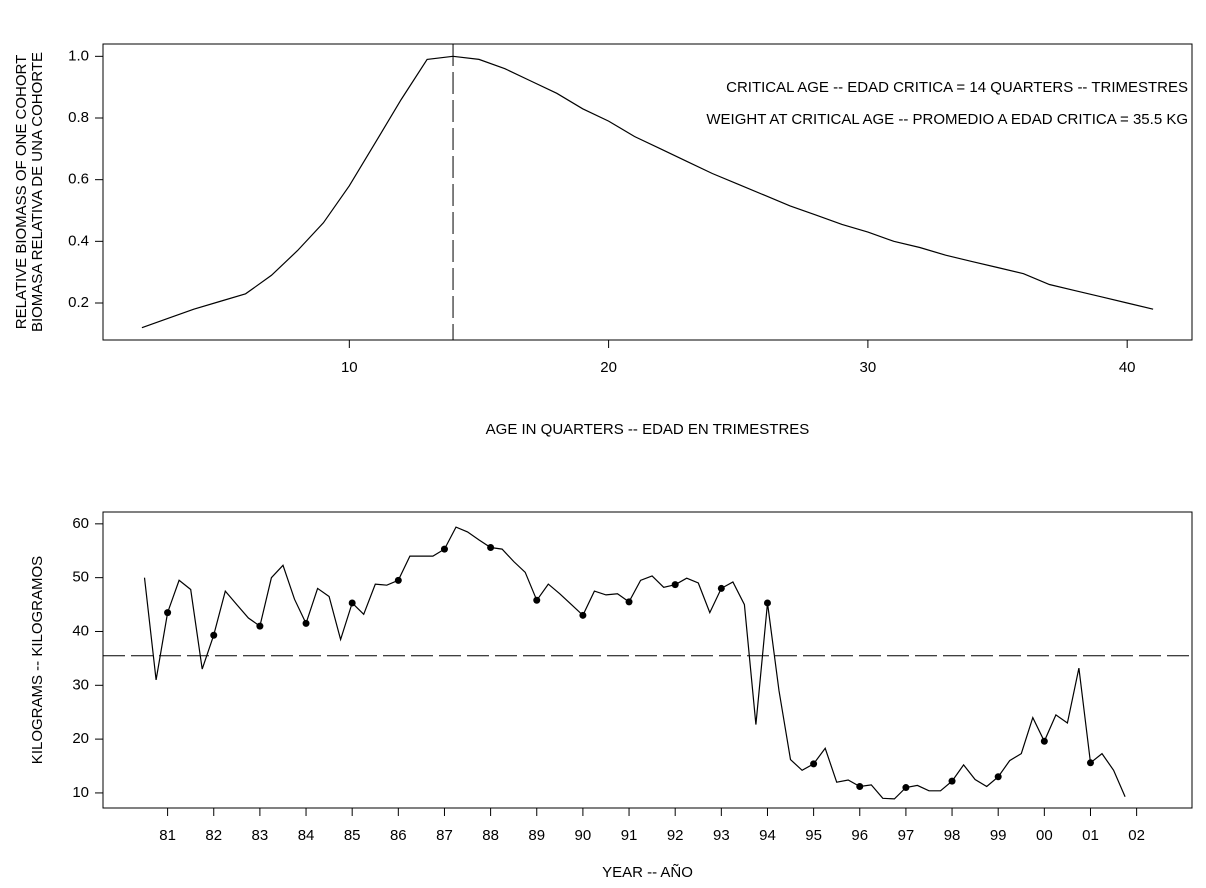  I want to click on x-tick-label: 88, so click(490, 835).